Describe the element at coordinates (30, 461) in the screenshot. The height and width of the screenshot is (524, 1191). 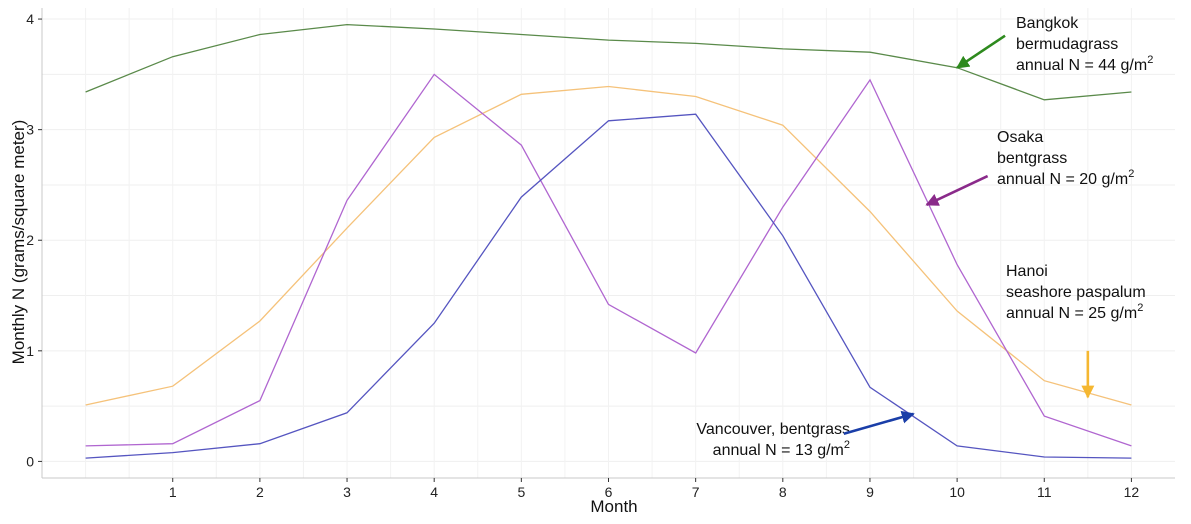
I see `y-tick-label: 0` at that location.